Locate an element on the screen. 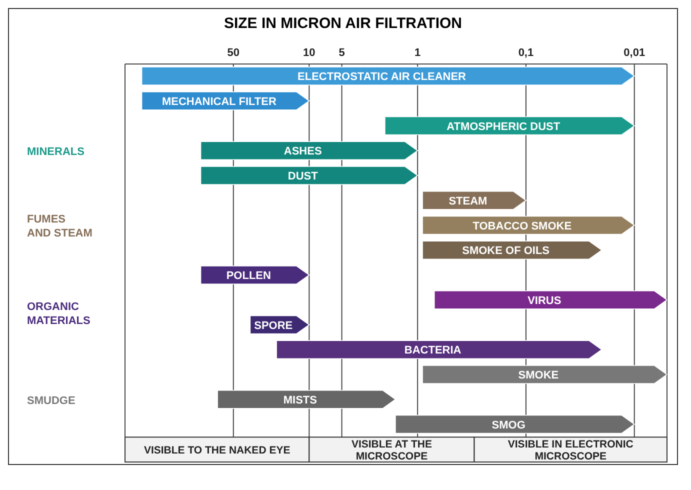 This screenshot has height=490, width=691. y-tick-label: TOBACCO SMOKE is located at coordinates (522, 226).